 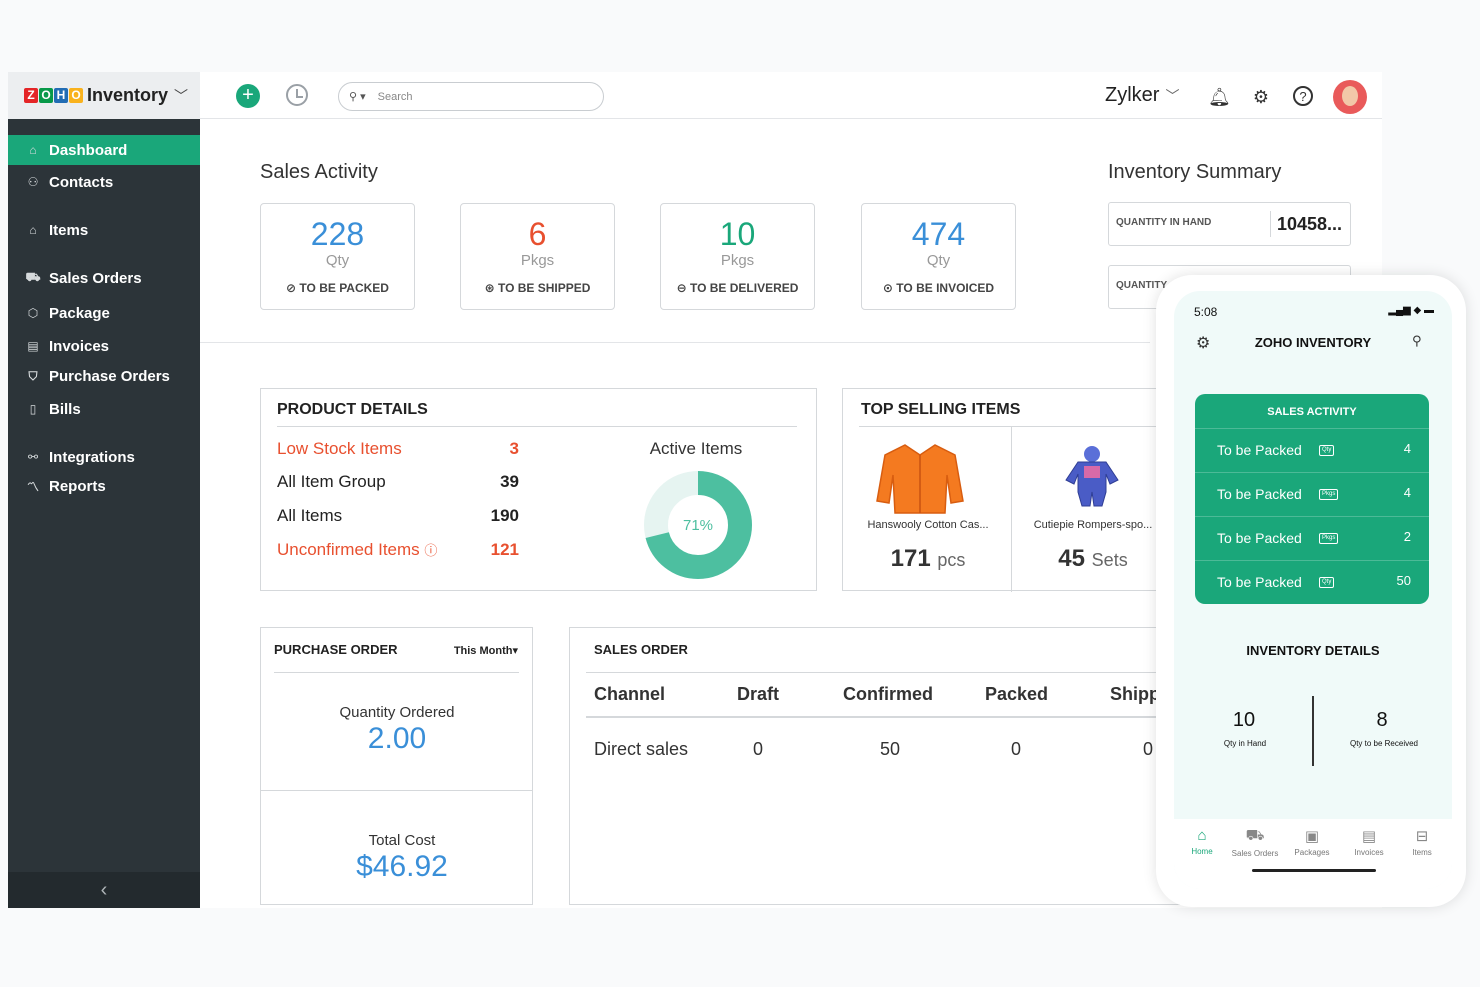 I want to click on top-item-qty: 45 Sets, so click(x=1093, y=559).